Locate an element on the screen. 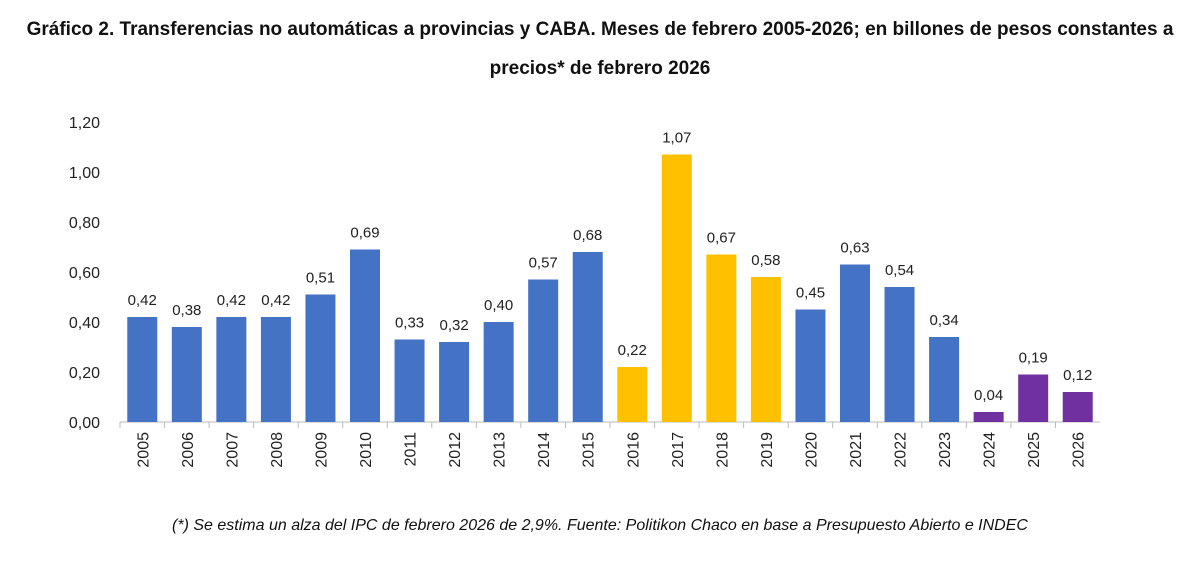  x-tick-label: 2012 is located at coordinates (455, 450).